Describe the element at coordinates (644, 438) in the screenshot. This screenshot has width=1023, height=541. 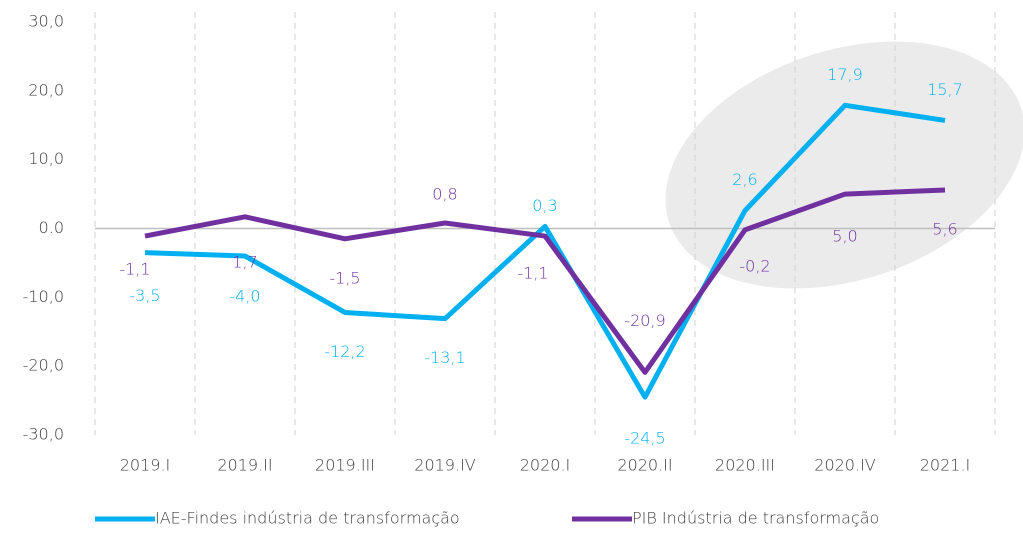
I see `data-label: -24,5` at that location.